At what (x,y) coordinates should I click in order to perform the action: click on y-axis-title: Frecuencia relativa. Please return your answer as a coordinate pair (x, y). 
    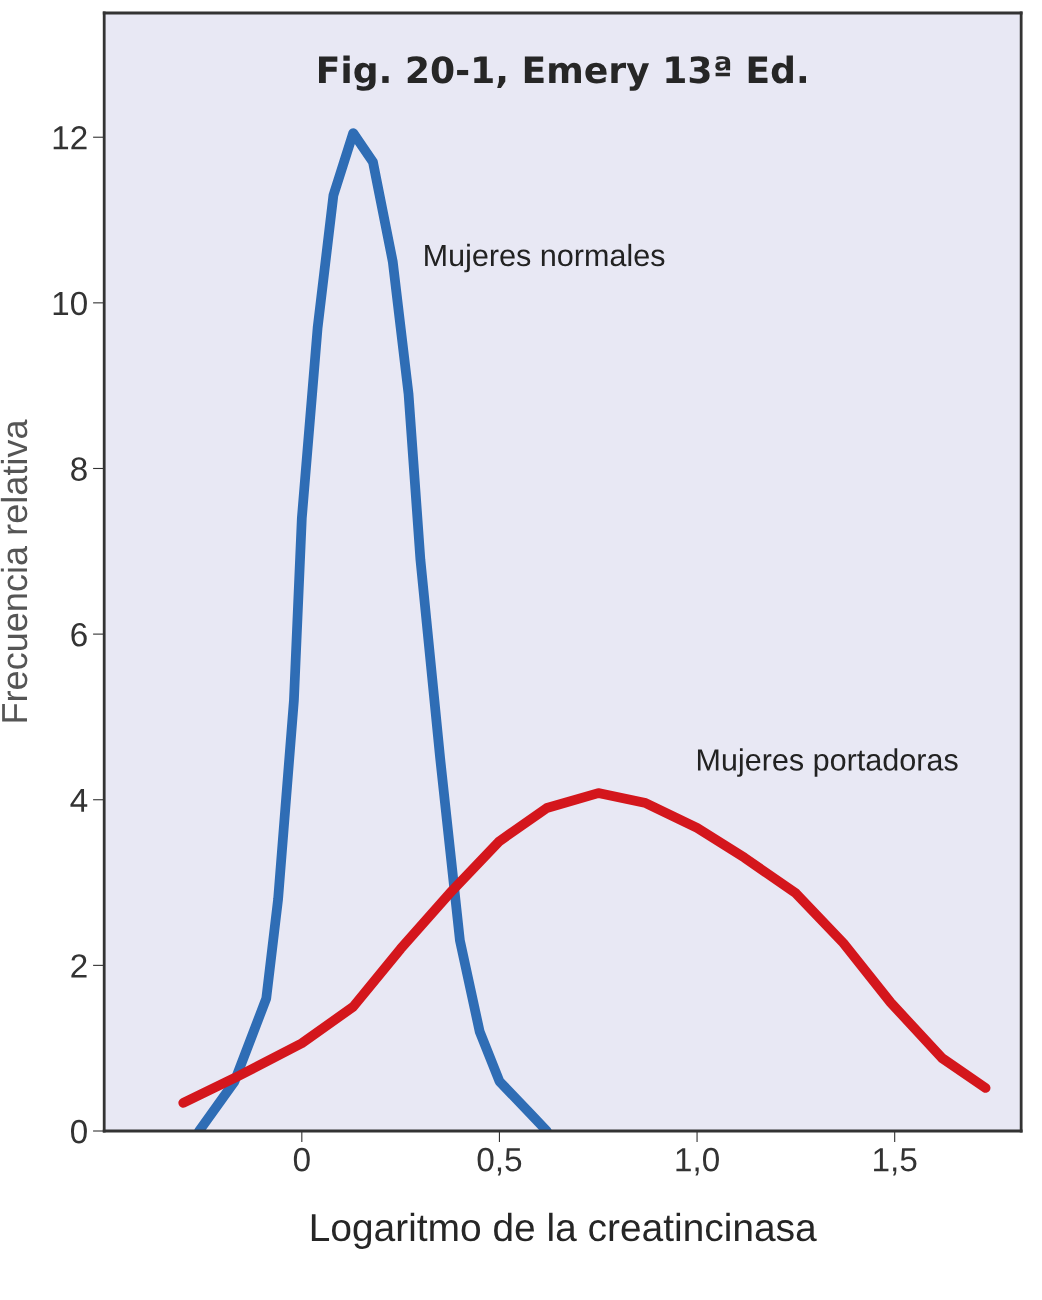
    Looking at the image, I should click on (14, 570).